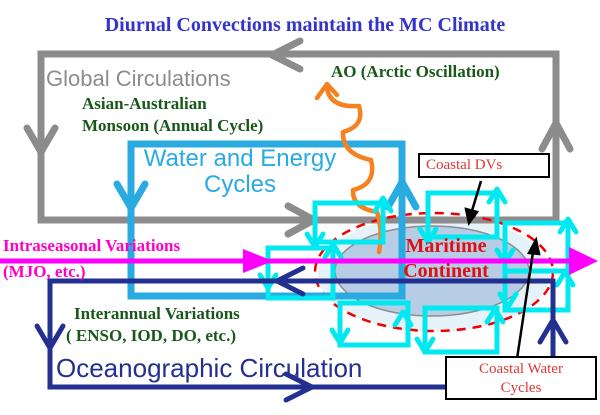 The height and width of the screenshot is (415, 600). What do you see at coordinates (138, 78) in the screenshot?
I see `global-circulations-label: Global Circulations` at bounding box center [138, 78].